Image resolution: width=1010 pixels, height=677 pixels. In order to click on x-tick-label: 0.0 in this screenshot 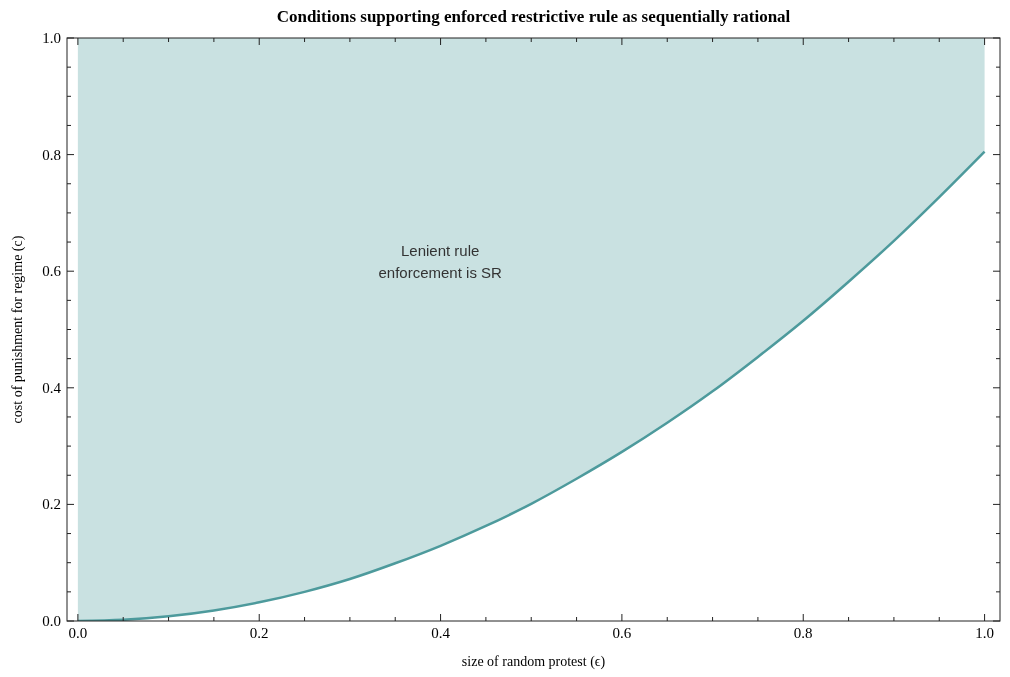, I will do `click(78, 633)`.